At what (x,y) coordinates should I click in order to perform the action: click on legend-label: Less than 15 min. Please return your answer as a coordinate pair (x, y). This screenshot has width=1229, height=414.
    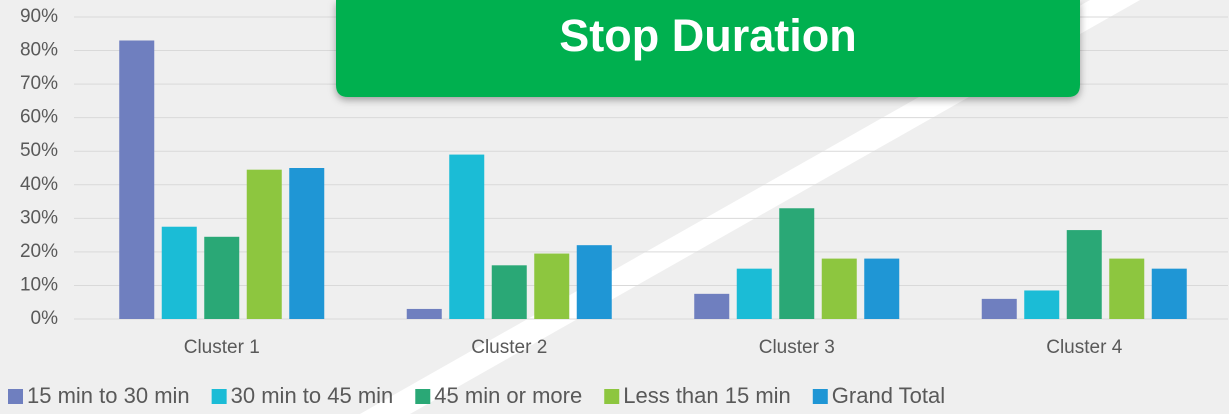
    Looking at the image, I should click on (707, 395).